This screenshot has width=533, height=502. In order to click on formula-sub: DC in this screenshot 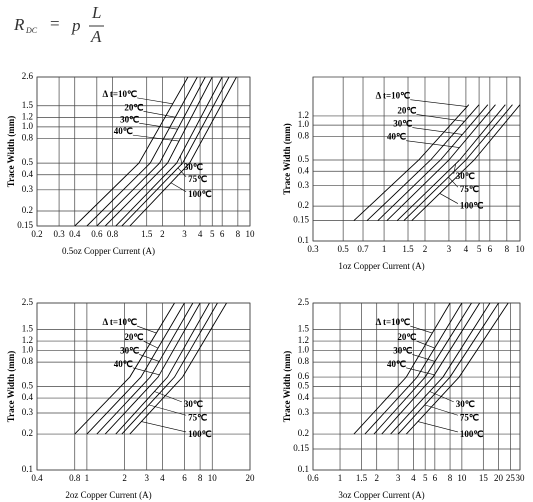, I will do `click(31, 30)`.